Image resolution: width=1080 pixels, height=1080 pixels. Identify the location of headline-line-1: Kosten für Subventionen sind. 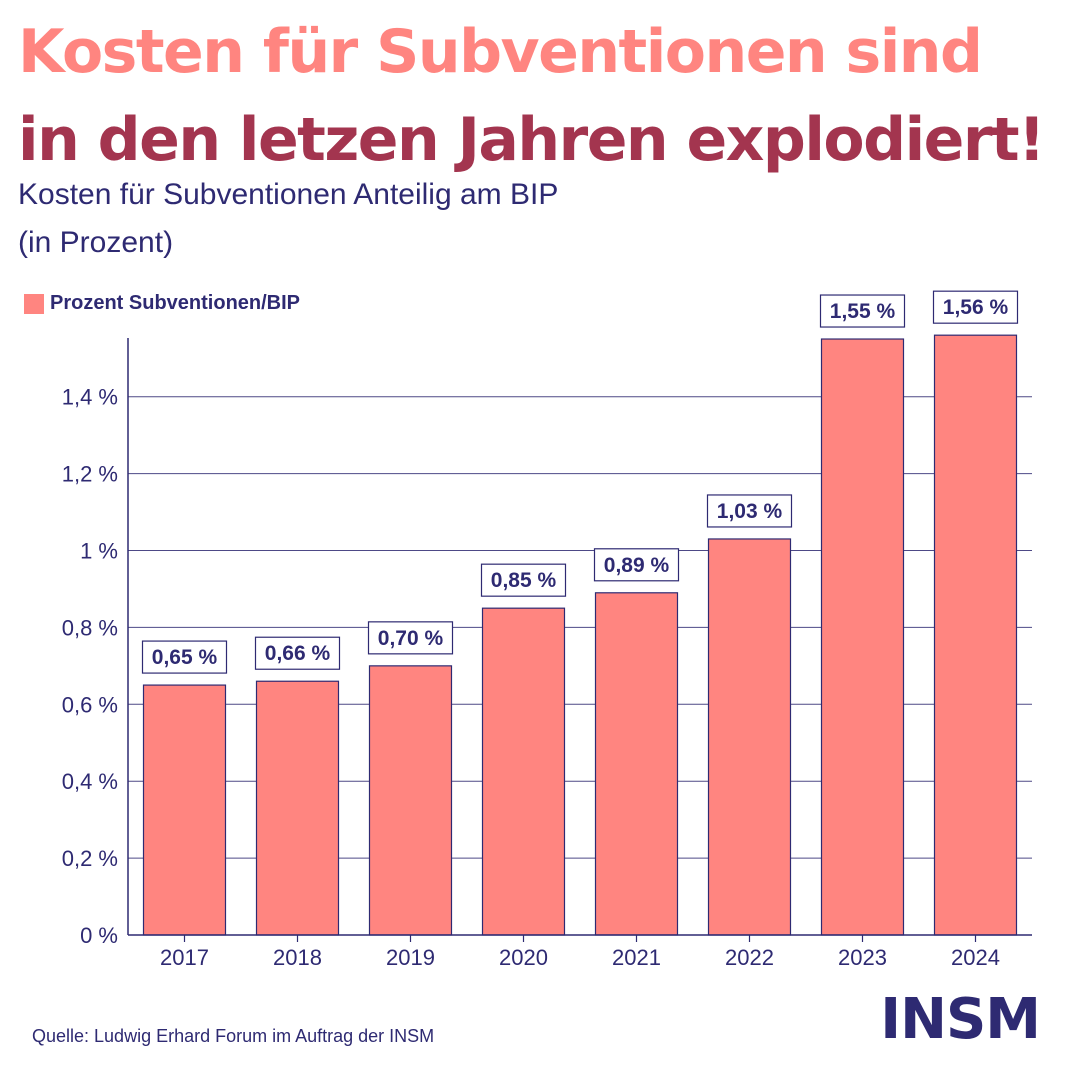
(500, 52).